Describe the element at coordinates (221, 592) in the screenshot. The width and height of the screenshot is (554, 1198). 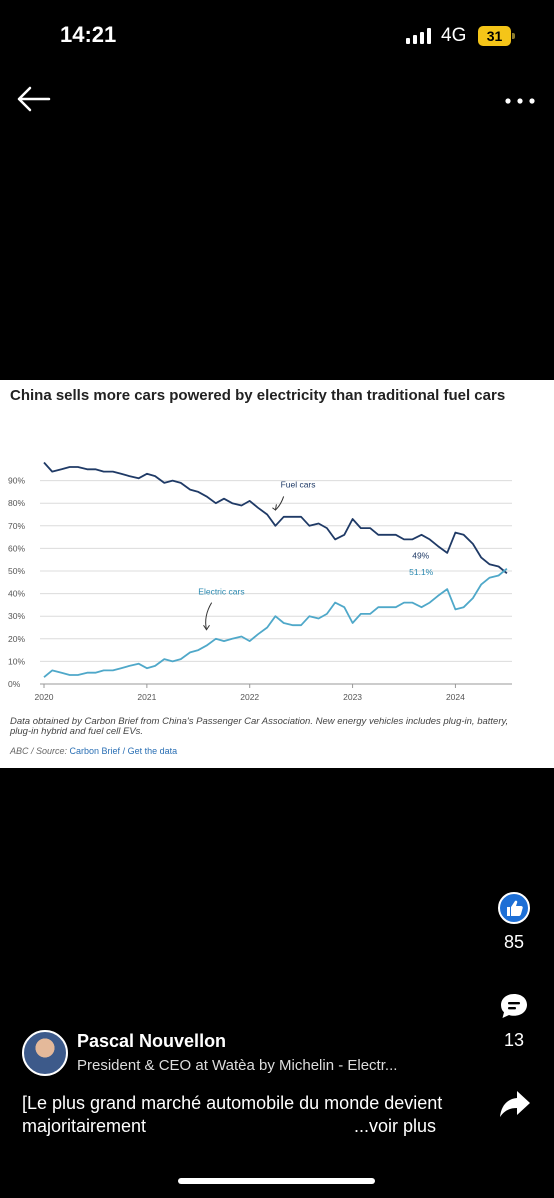
I see `electric-cars-label: Electric cars` at that location.